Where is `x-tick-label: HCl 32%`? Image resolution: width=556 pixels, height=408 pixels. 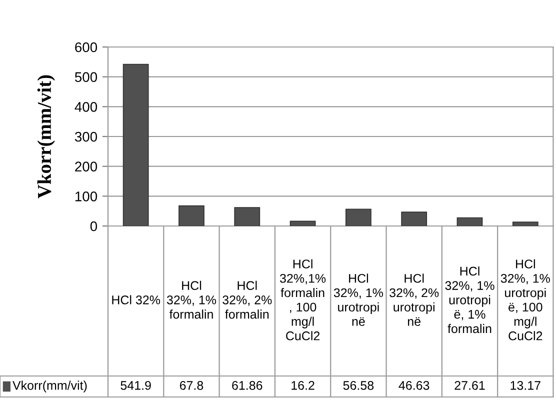 x-tick-label: HCl 32% is located at coordinates (136, 299).